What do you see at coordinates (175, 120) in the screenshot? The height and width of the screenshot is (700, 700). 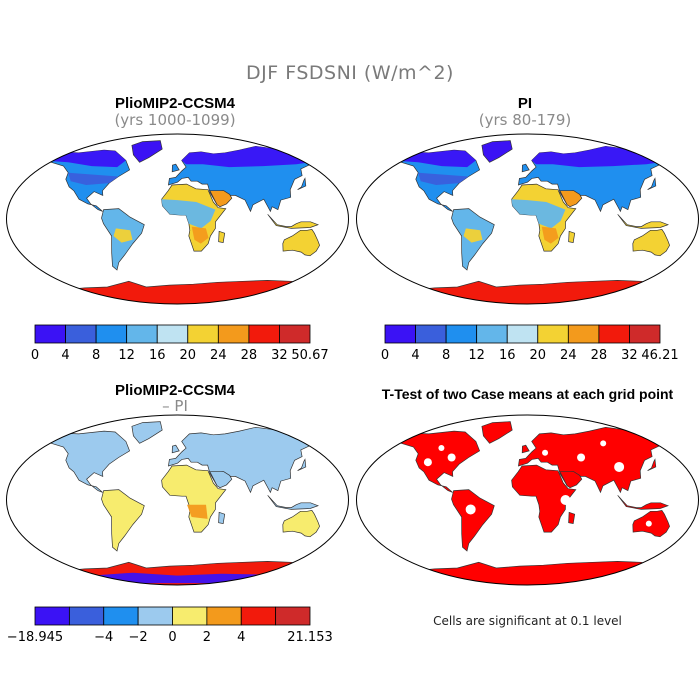 I see `panel-subtitle-tl: (yrs 1000-1099)` at bounding box center [175, 120].